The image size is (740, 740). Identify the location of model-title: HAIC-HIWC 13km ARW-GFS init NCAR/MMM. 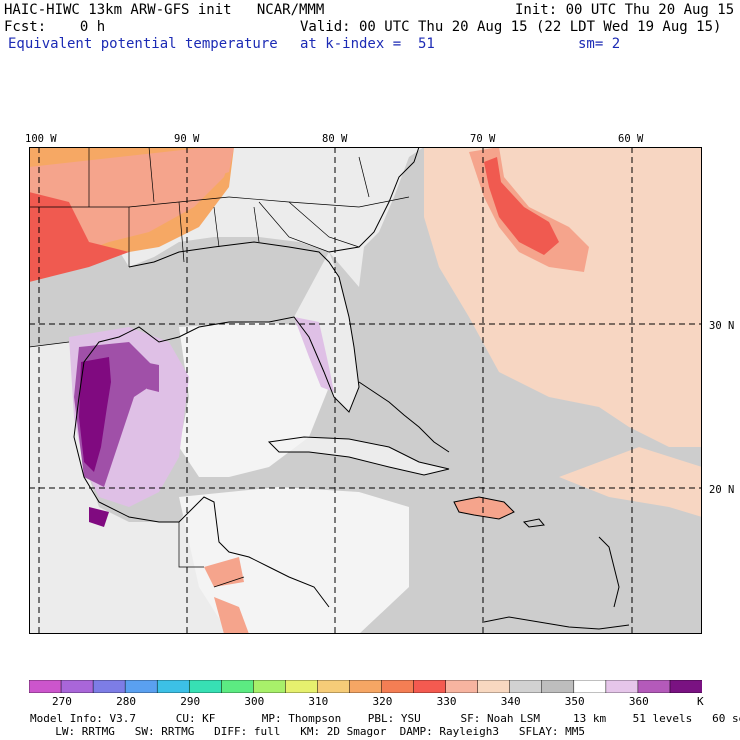
(164, 10).